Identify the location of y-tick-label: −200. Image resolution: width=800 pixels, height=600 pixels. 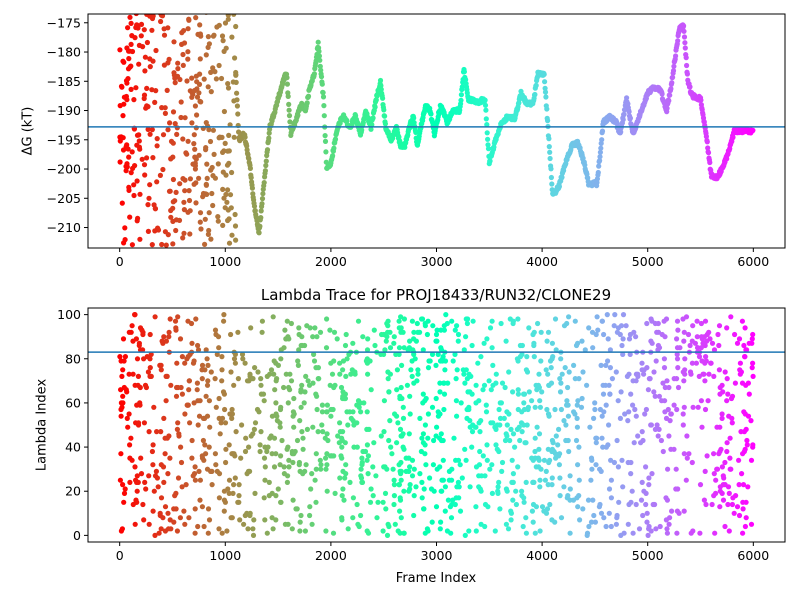
(64, 169).